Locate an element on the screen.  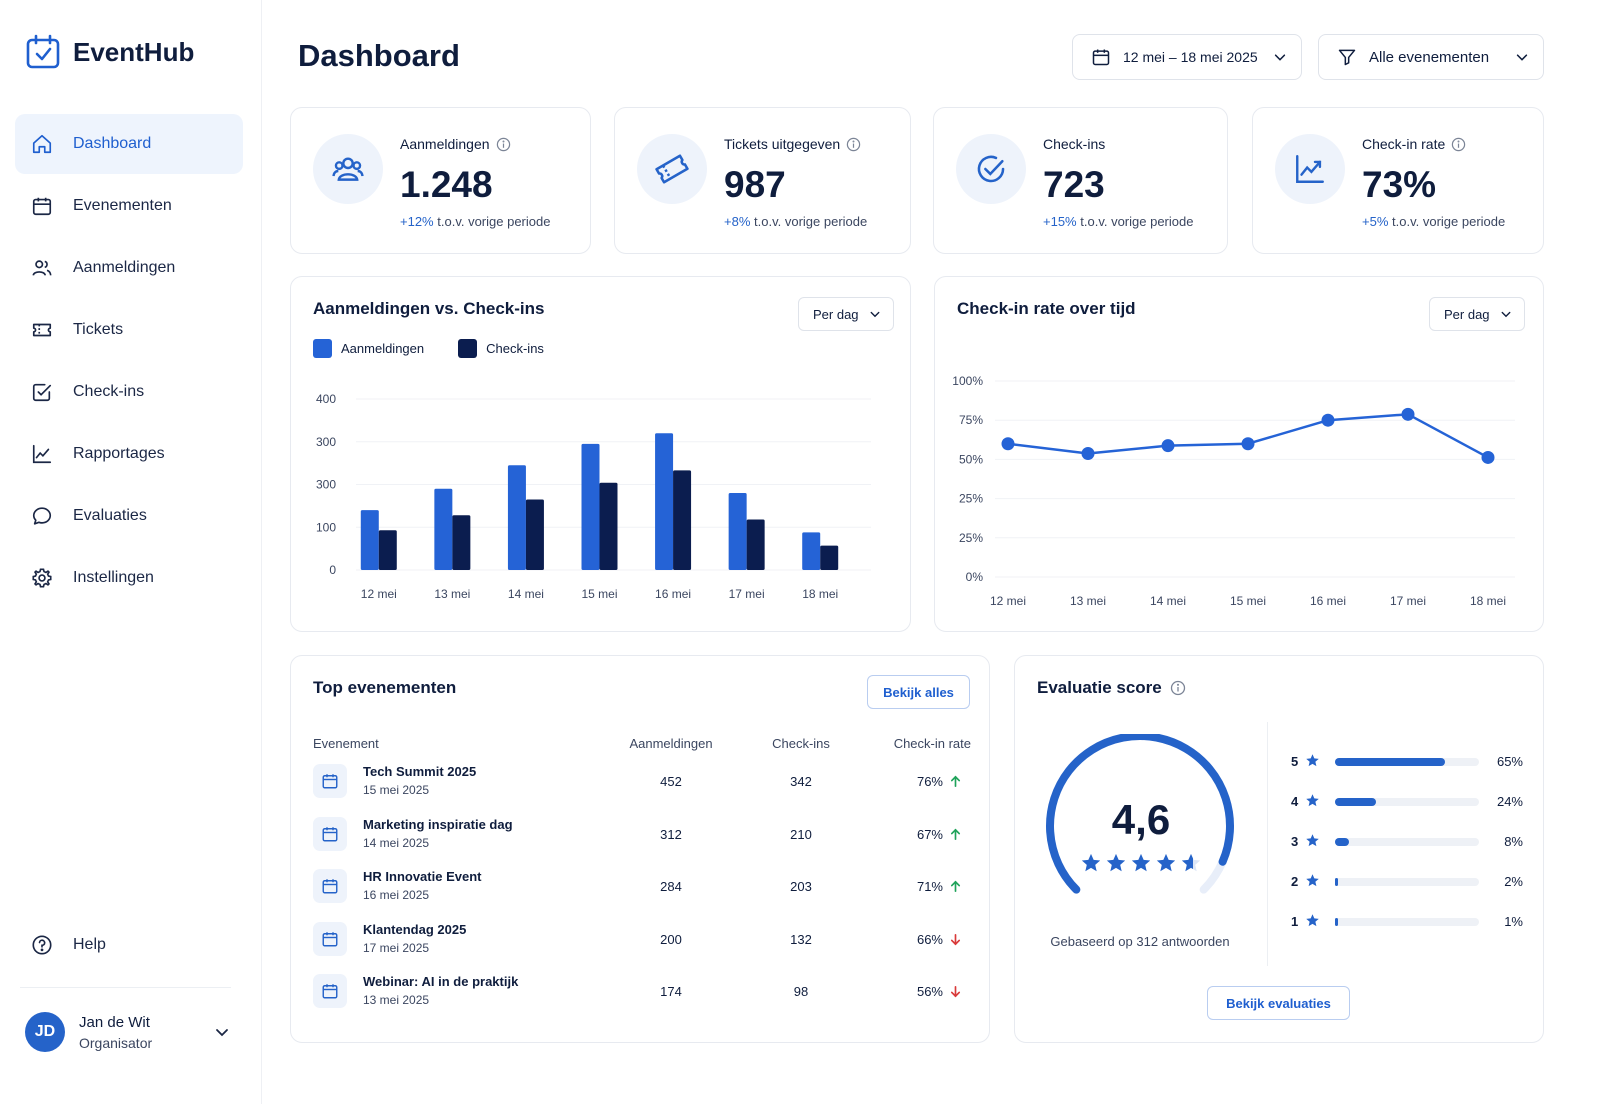
trend-up-icon is located at coordinates (955, 781).